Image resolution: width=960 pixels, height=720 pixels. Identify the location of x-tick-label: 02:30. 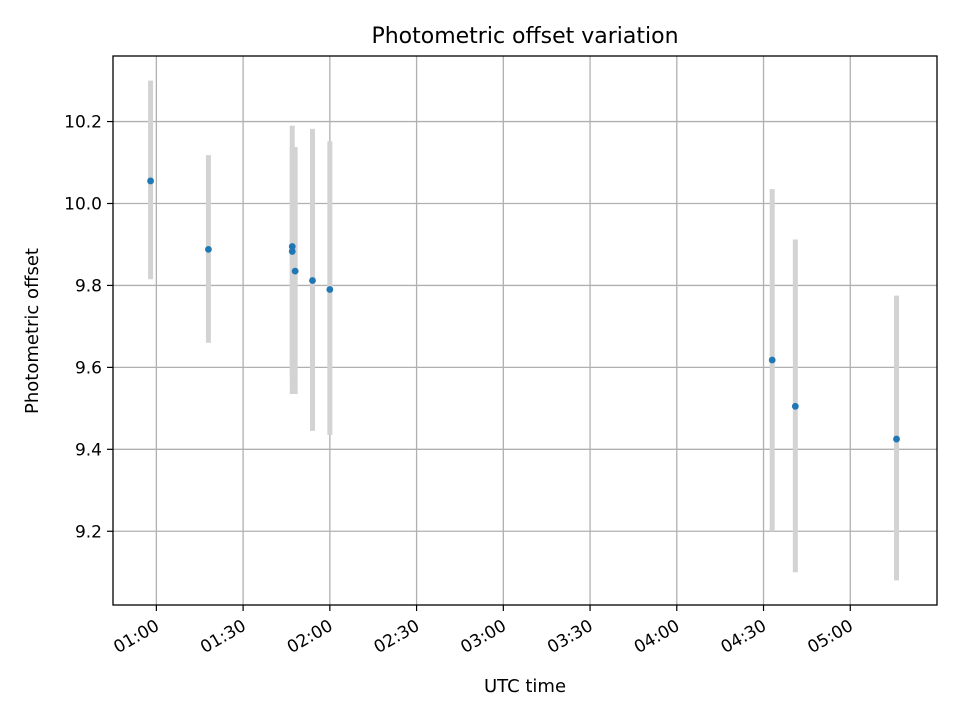
(397, 637).